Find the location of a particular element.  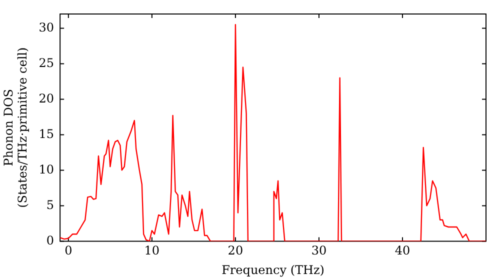

x-tick-label: 40 is located at coordinates (402, 251).